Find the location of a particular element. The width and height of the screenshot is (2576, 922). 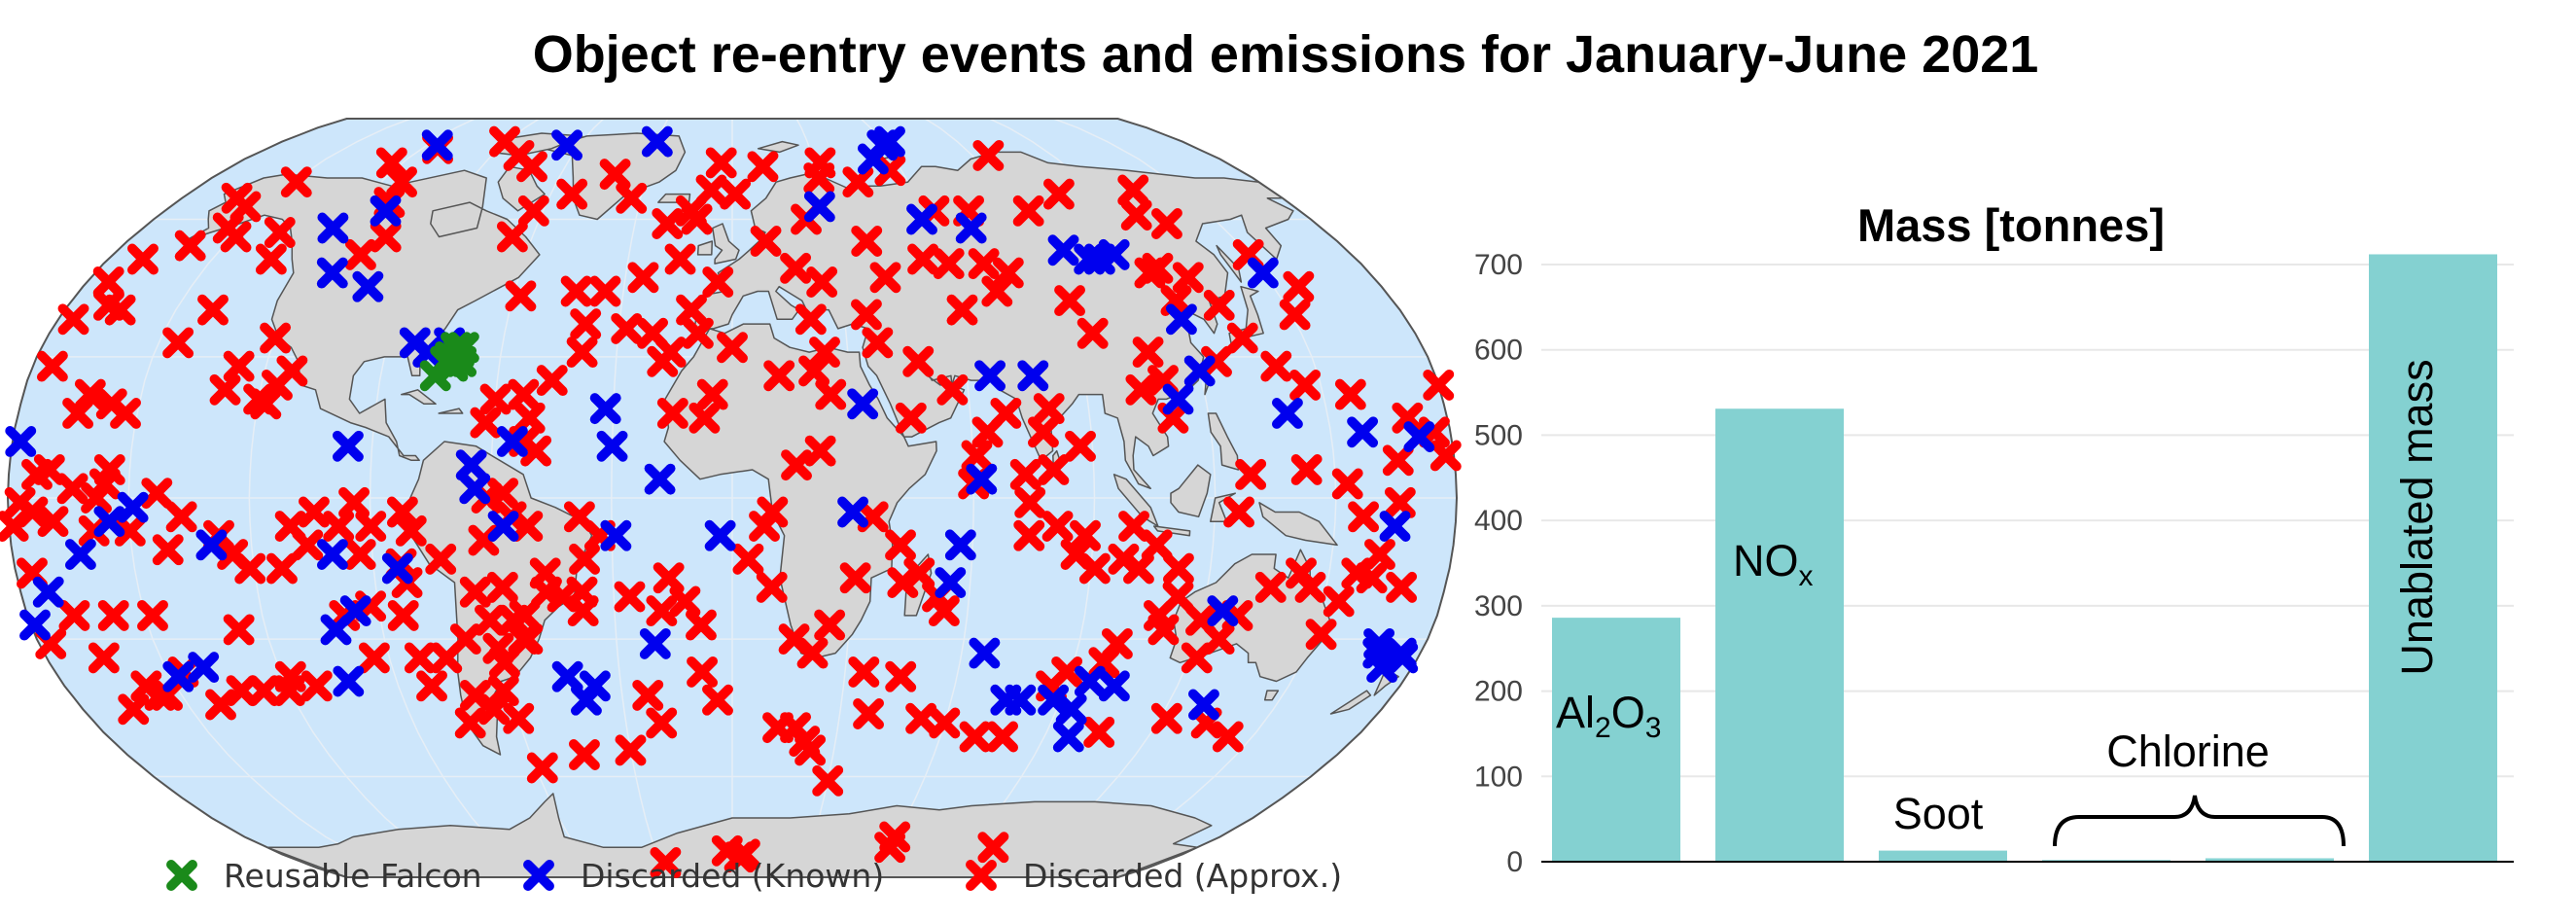

land-svalbard is located at coordinates (778, 147).